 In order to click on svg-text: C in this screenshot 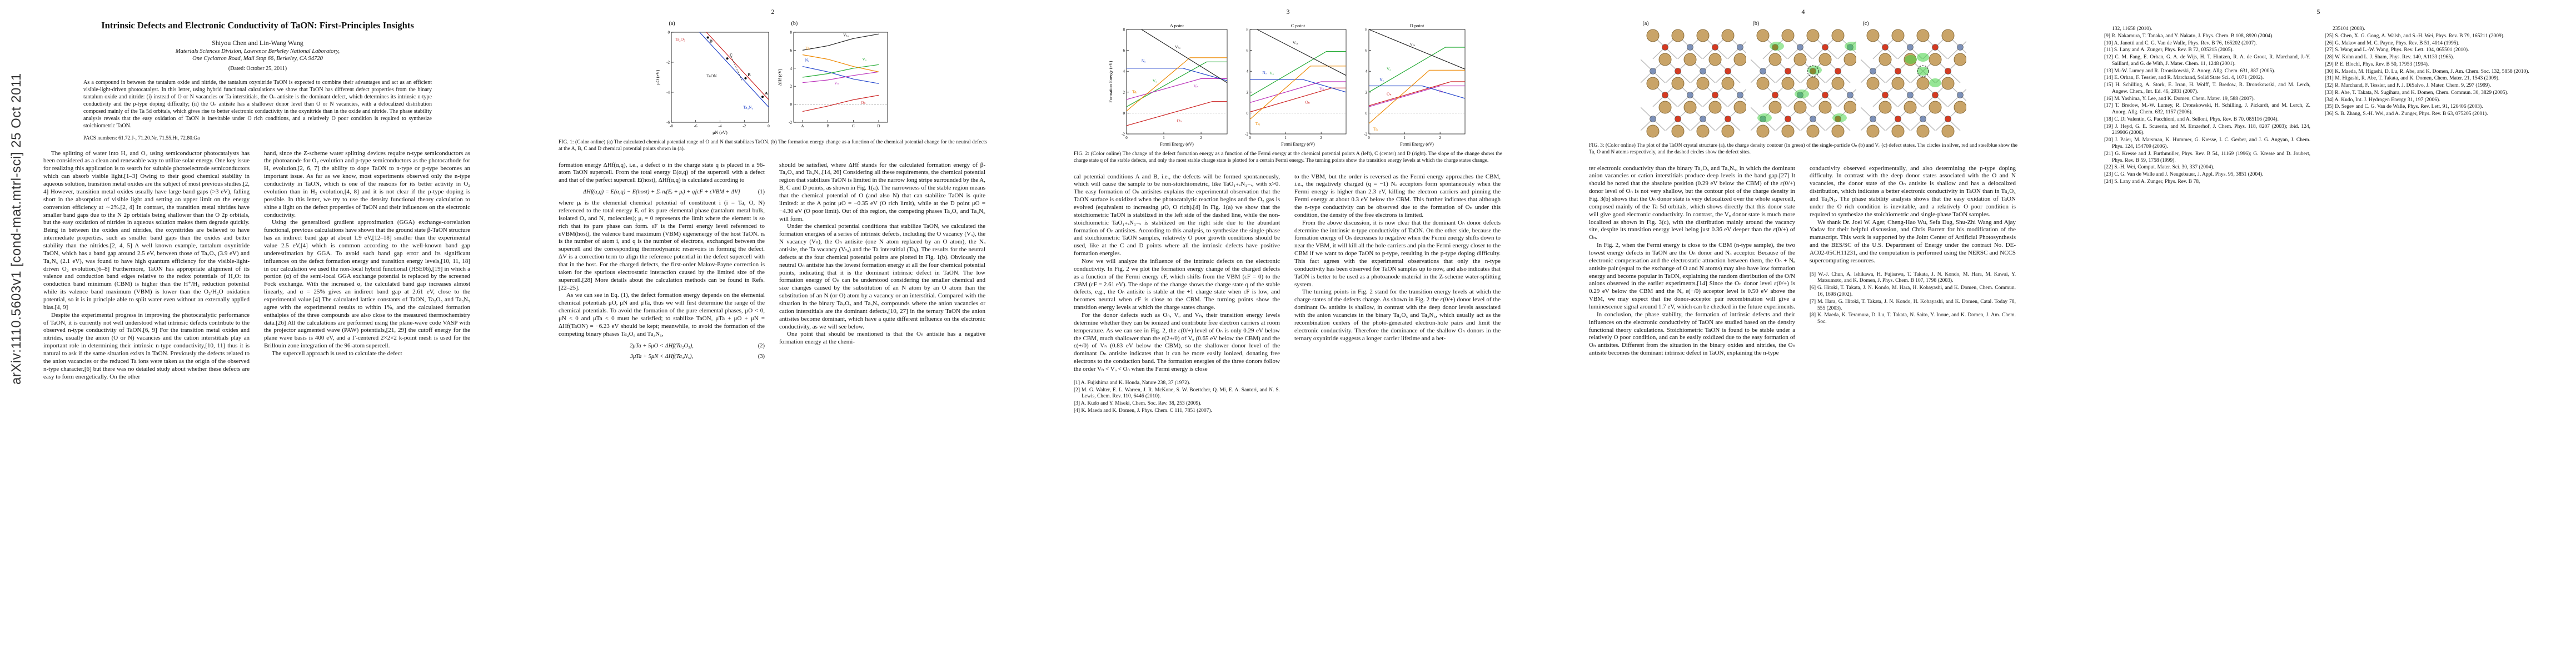, I will do `click(730, 54)`.